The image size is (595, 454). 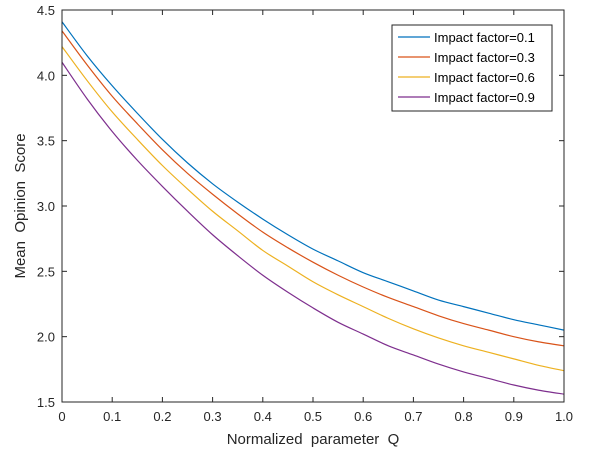 I want to click on y-tick-label: 3.0, so click(x=46, y=206).